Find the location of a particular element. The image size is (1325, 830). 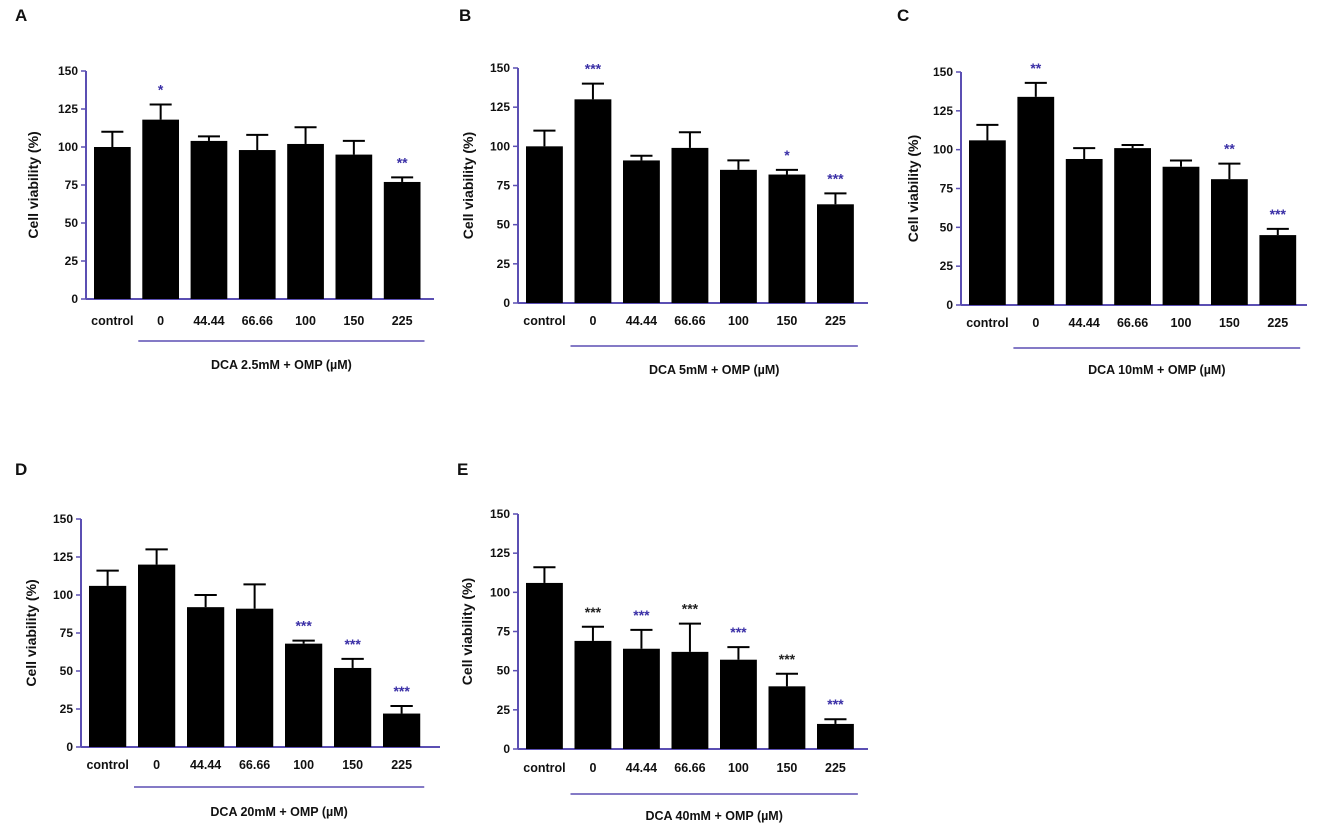

group-label: DCA 2.5mM + OMP (µM) is located at coordinates (281, 365).